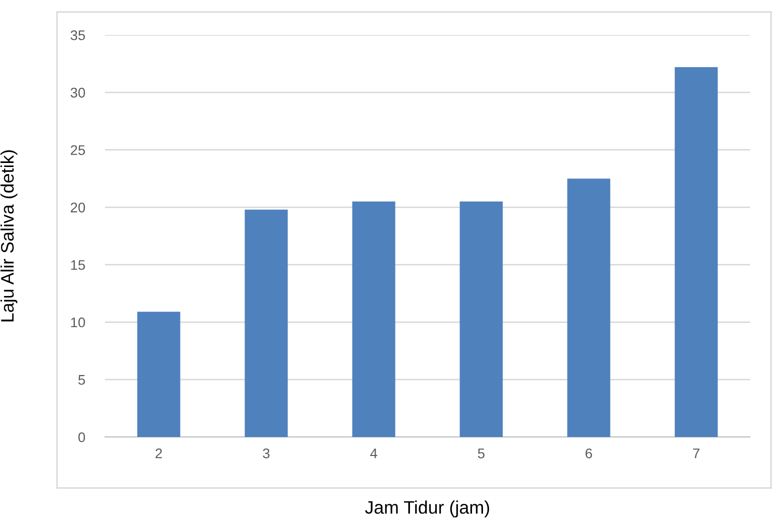  What do you see at coordinates (9, 236) in the screenshot?
I see `y-axis-title: Laju Alir Saliva (detik)` at bounding box center [9, 236].